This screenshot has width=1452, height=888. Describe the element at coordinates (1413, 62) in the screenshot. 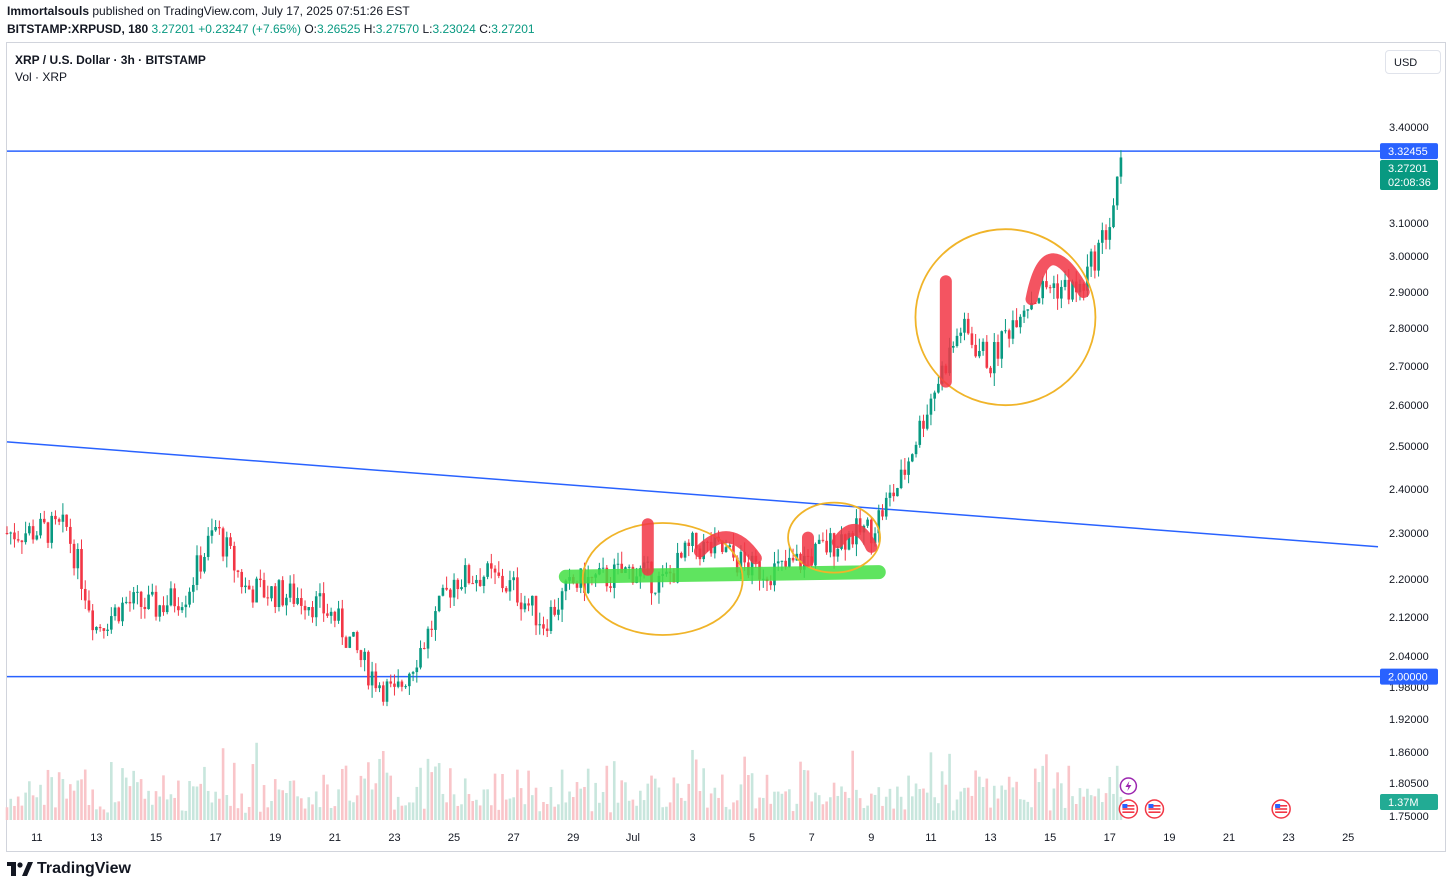

I see `currency-button: USD` at that location.